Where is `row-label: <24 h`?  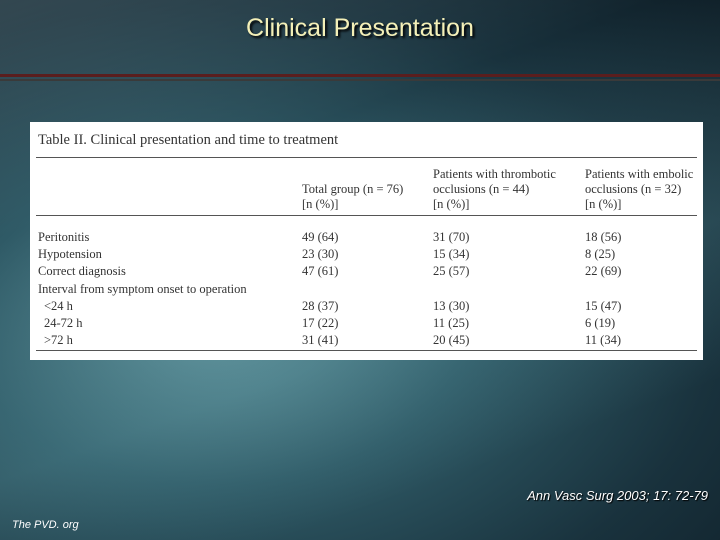
row-label: <24 h is located at coordinates (58, 305).